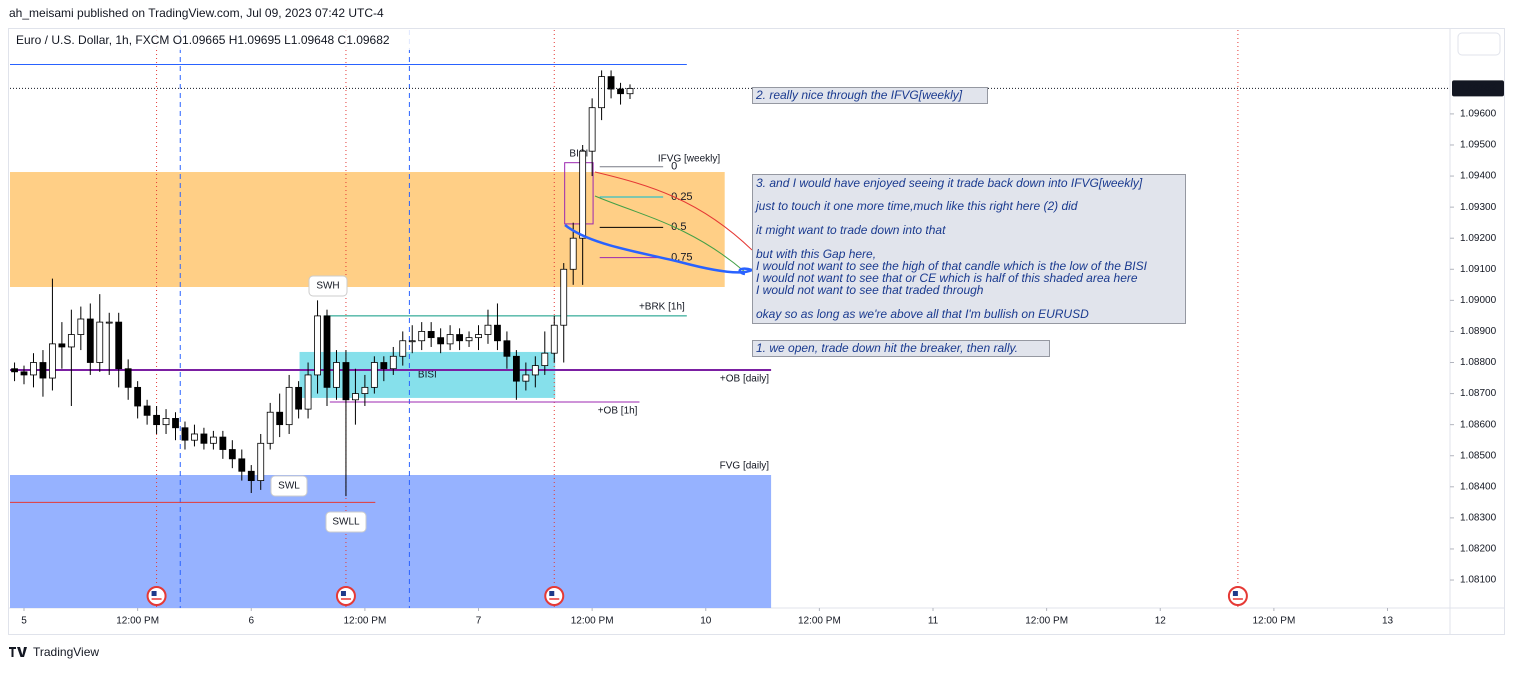  I want to click on x-tick-label: 12, so click(1161, 621).